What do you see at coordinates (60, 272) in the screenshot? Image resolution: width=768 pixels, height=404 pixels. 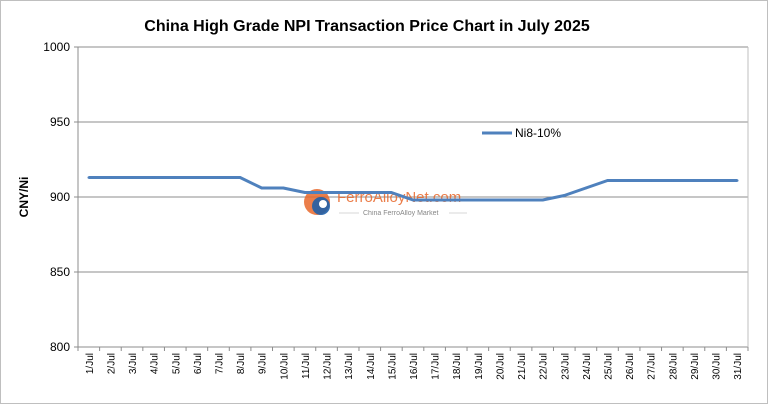 I see `y-tick-label: 850` at bounding box center [60, 272].